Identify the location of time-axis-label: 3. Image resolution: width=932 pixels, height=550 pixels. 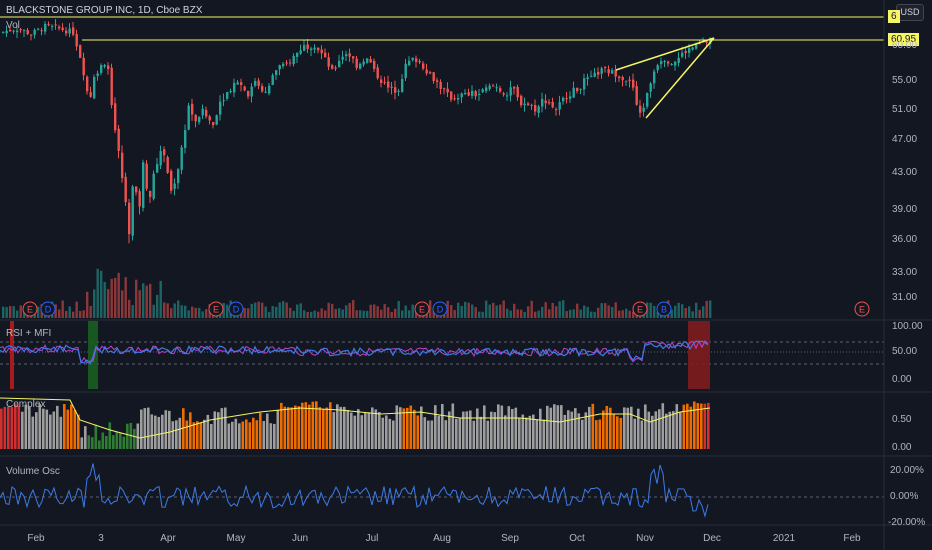
(101, 538).